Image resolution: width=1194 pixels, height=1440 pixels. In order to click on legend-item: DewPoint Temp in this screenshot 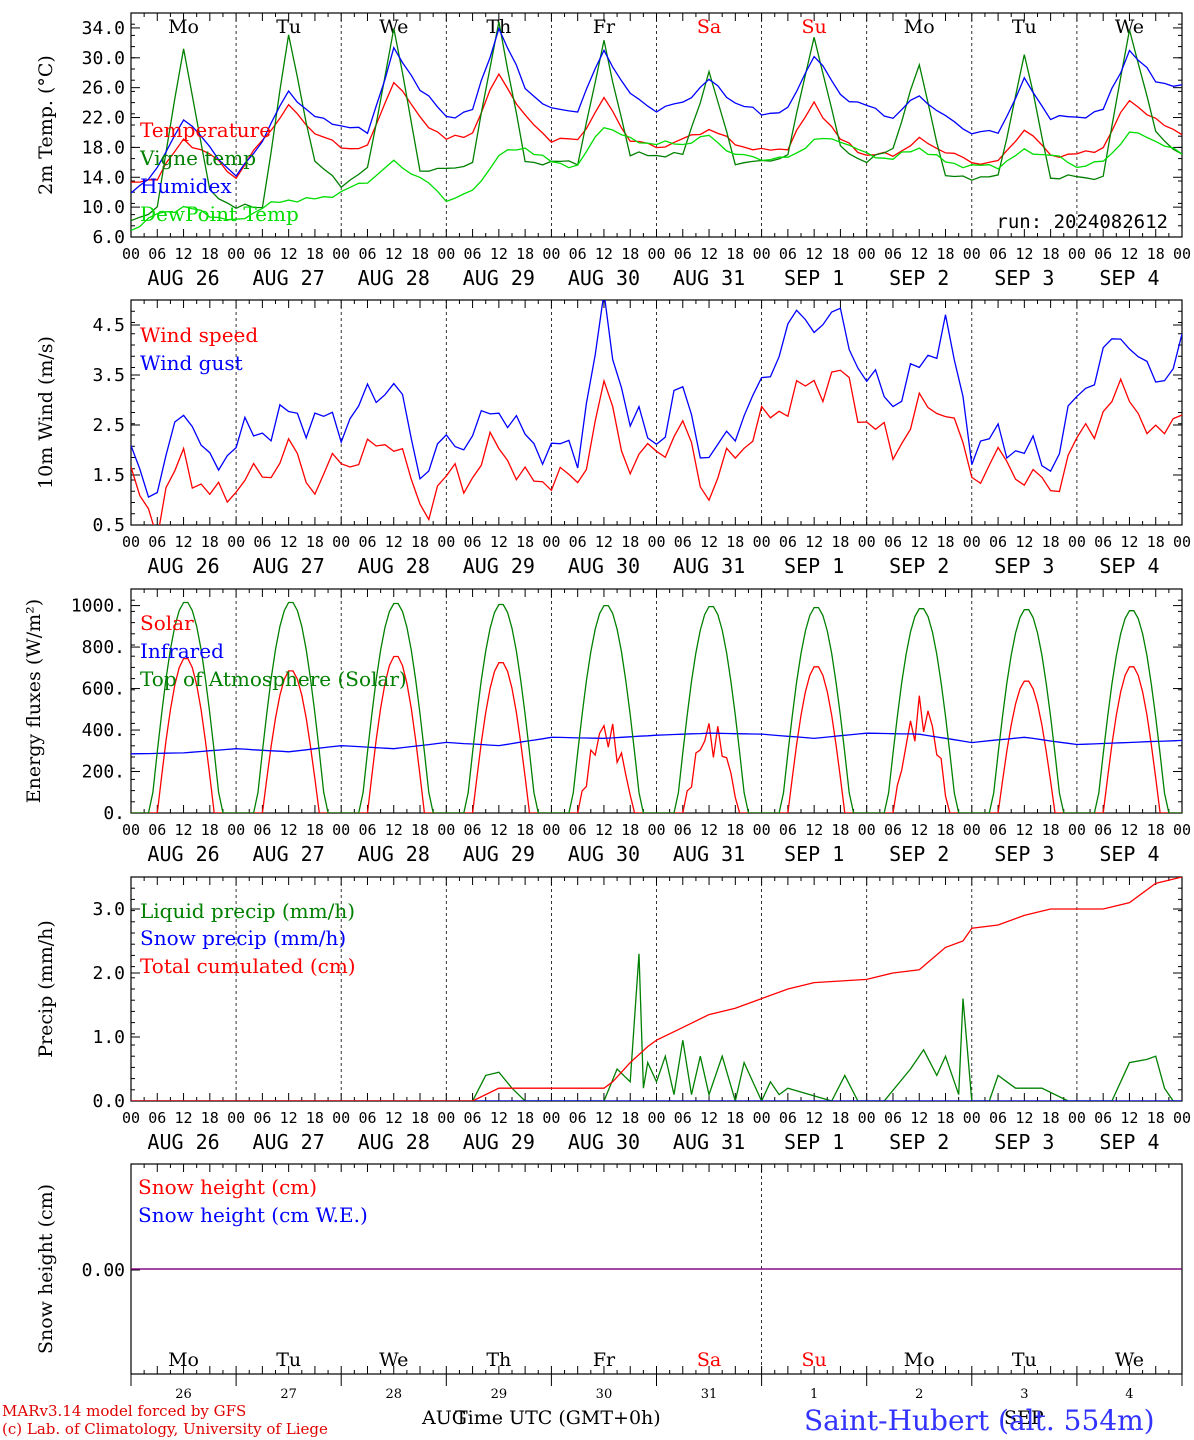, I will do `click(219, 214)`.